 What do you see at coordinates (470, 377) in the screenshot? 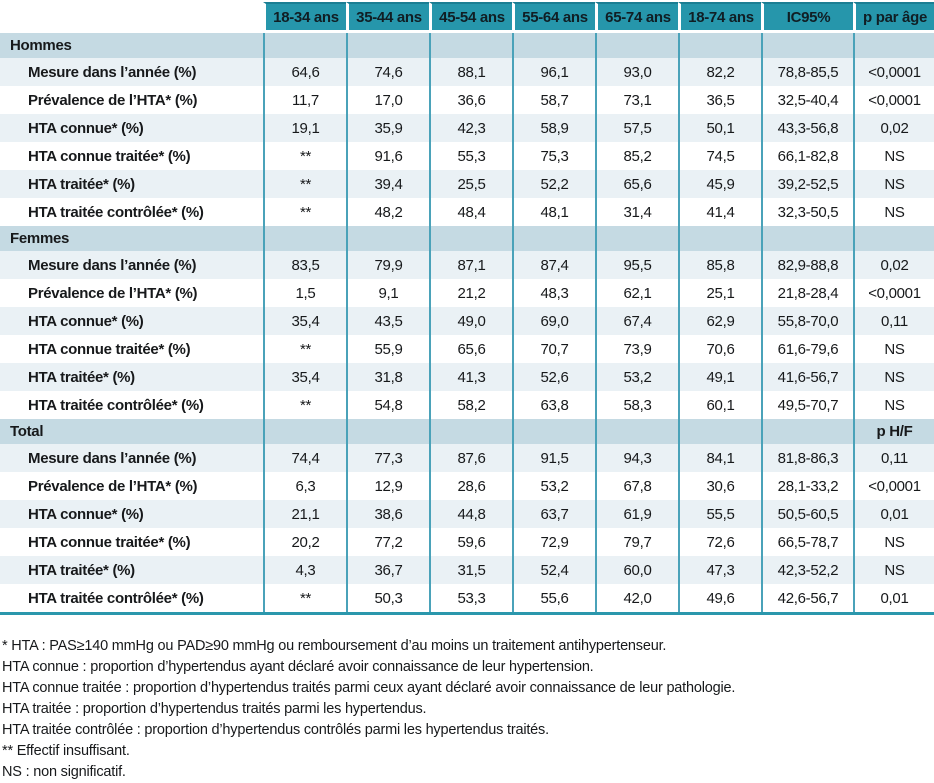
I see `value-cell: 41,3` at bounding box center [470, 377].